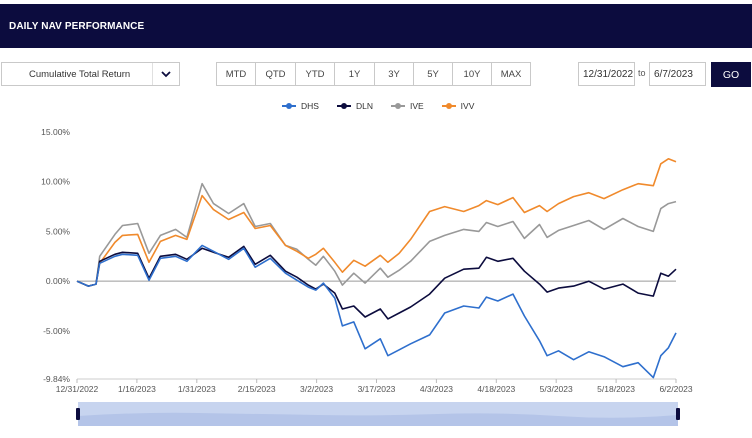 The height and width of the screenshot is (438, 752). I want to click on legend-item-ive: IVE, so click(407, 106).